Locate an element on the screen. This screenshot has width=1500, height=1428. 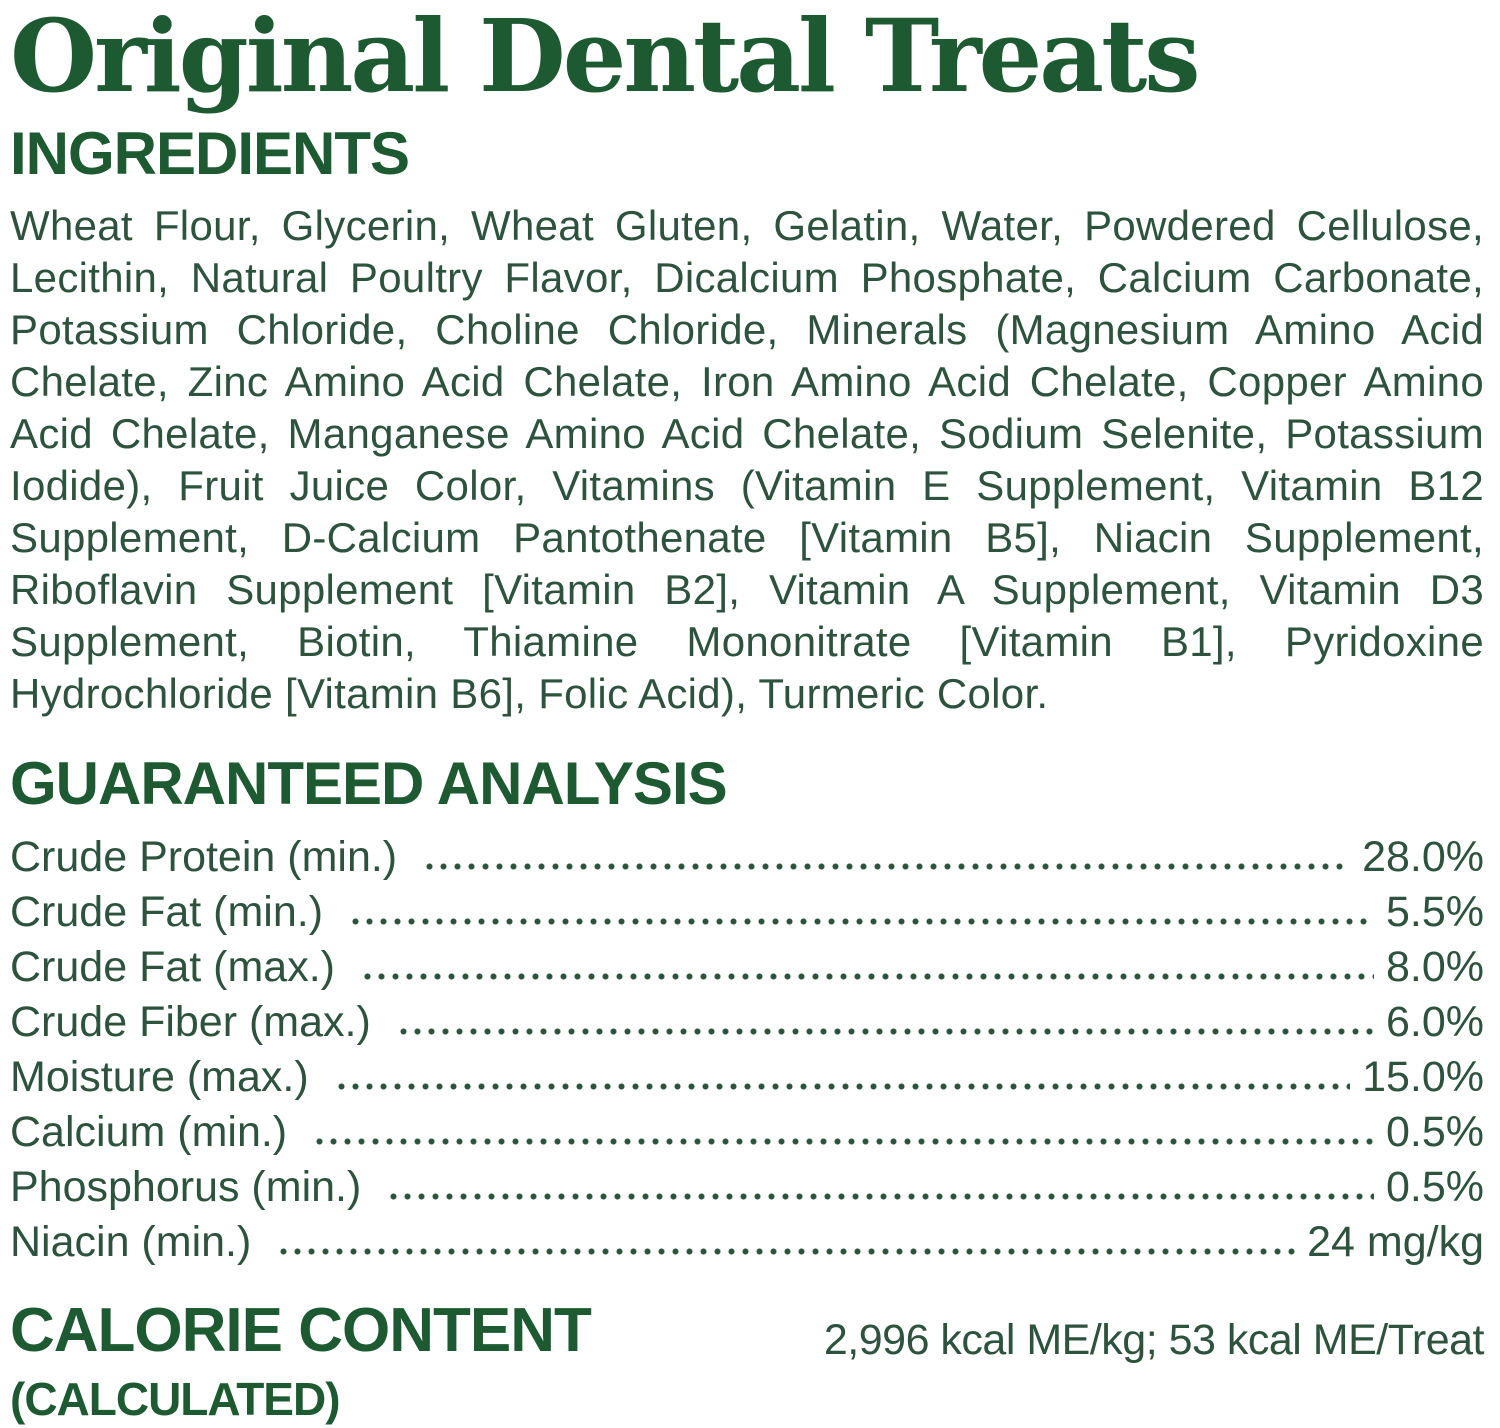
analysis-value: 6.0% is located at coordinates (1434, 1022).